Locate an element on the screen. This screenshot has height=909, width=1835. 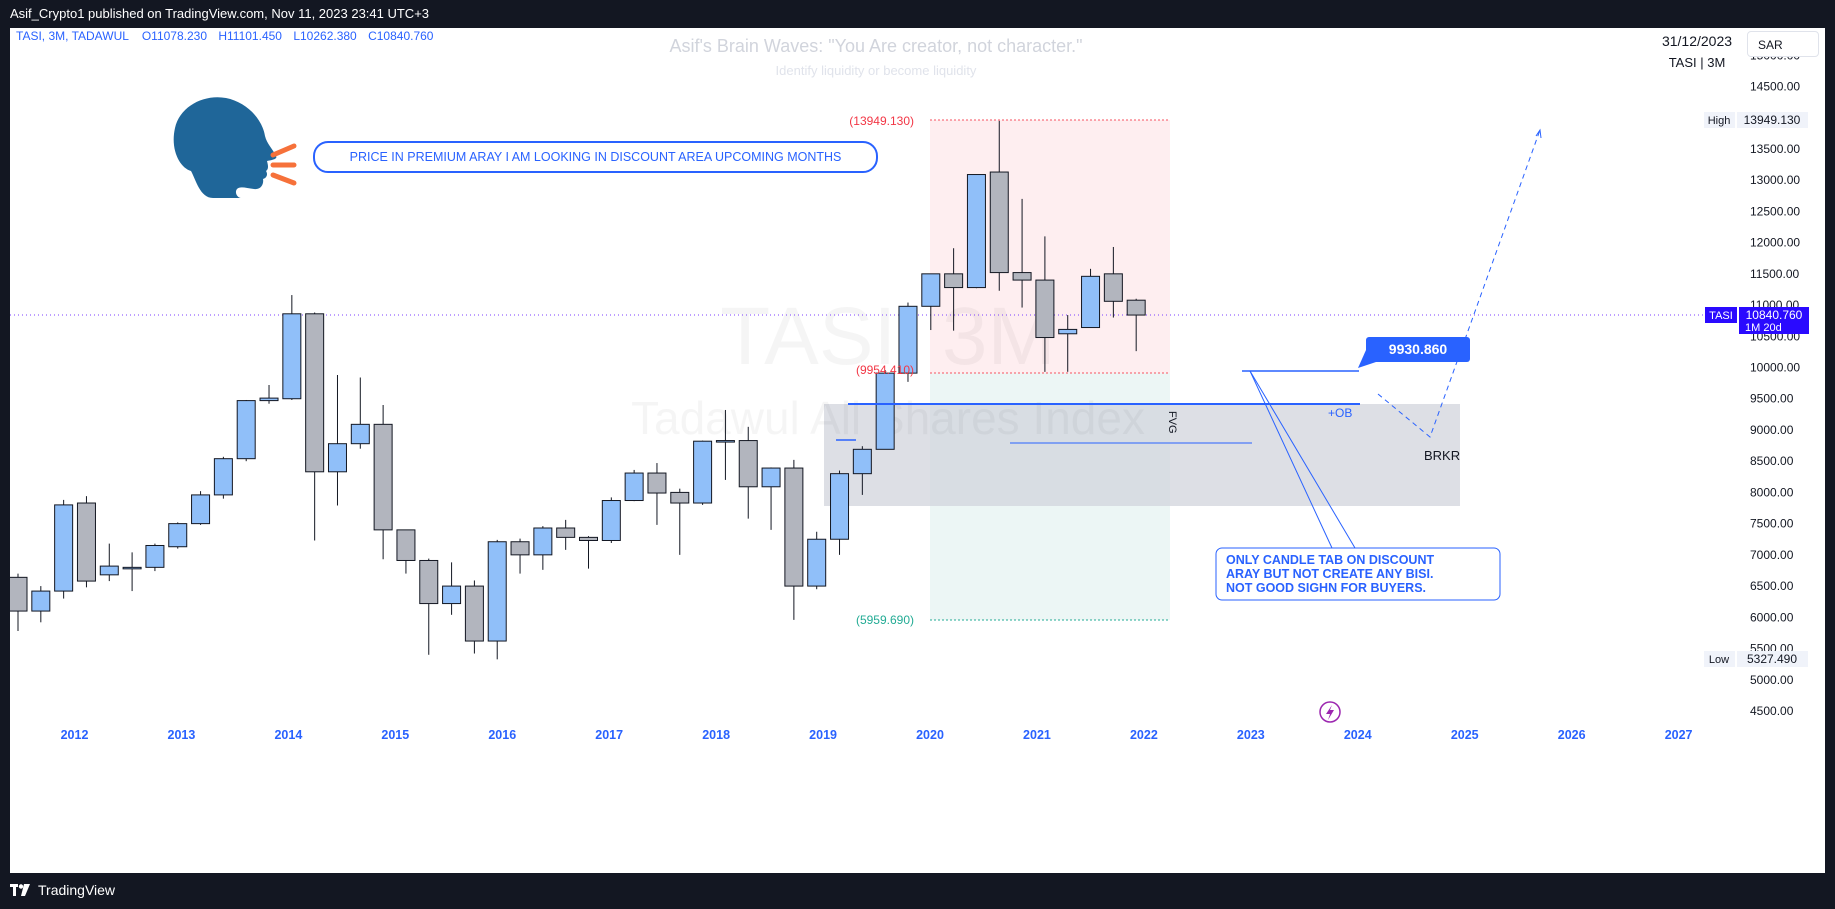
year-tick: 2023 is located at coordinates (1251, 735).